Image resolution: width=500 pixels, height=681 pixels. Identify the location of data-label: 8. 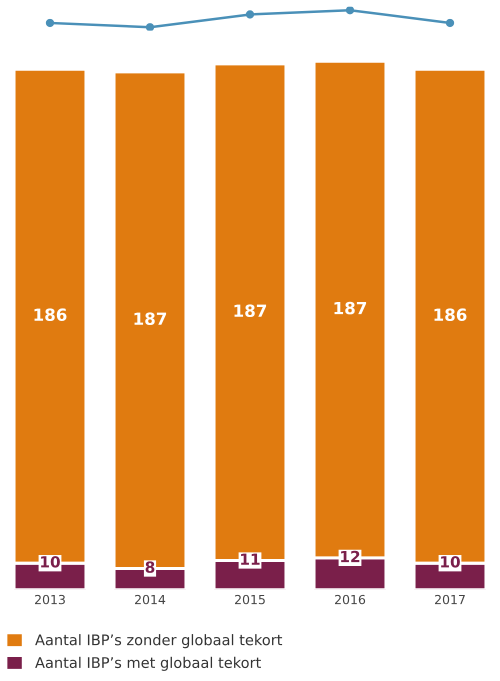
(150, 567).